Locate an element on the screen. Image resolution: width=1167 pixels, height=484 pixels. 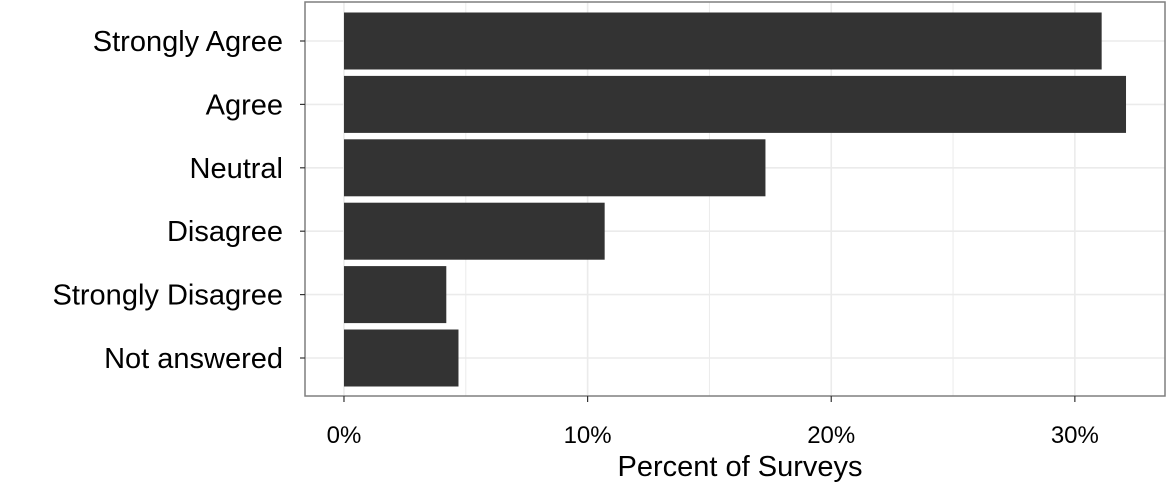
category-label: Disagree is located at coordinates (225, 232).